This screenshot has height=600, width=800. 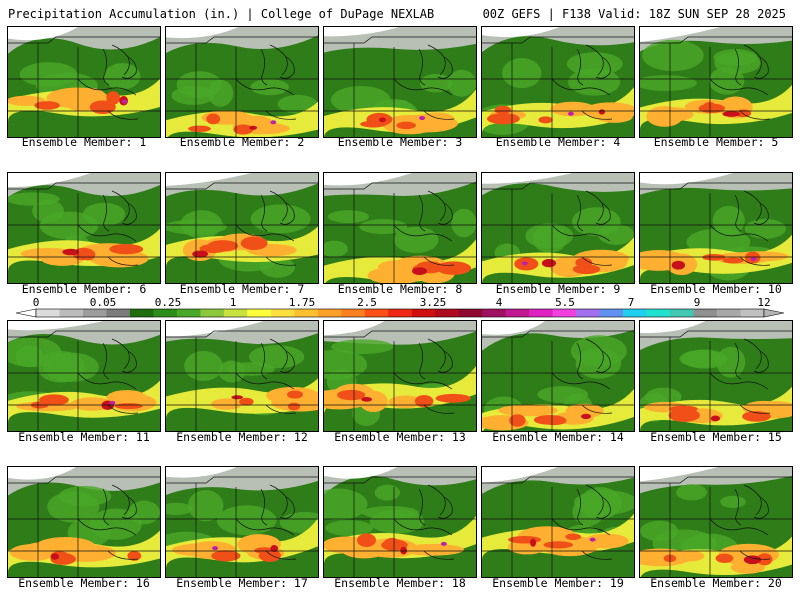 What do you see at coordinates (168, 302) in the screenshot?
I see `colorbar-tick: 0.25` at bounding box center [168, 302].